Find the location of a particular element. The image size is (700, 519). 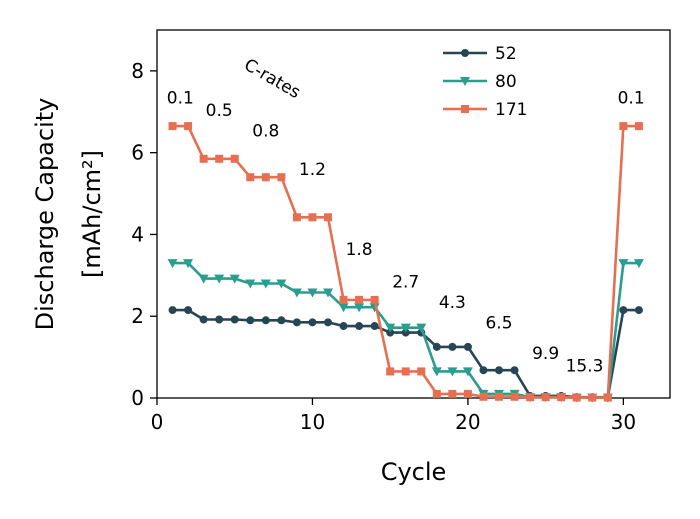

legend: 52 80 171 is located at coordinates (485, 82).